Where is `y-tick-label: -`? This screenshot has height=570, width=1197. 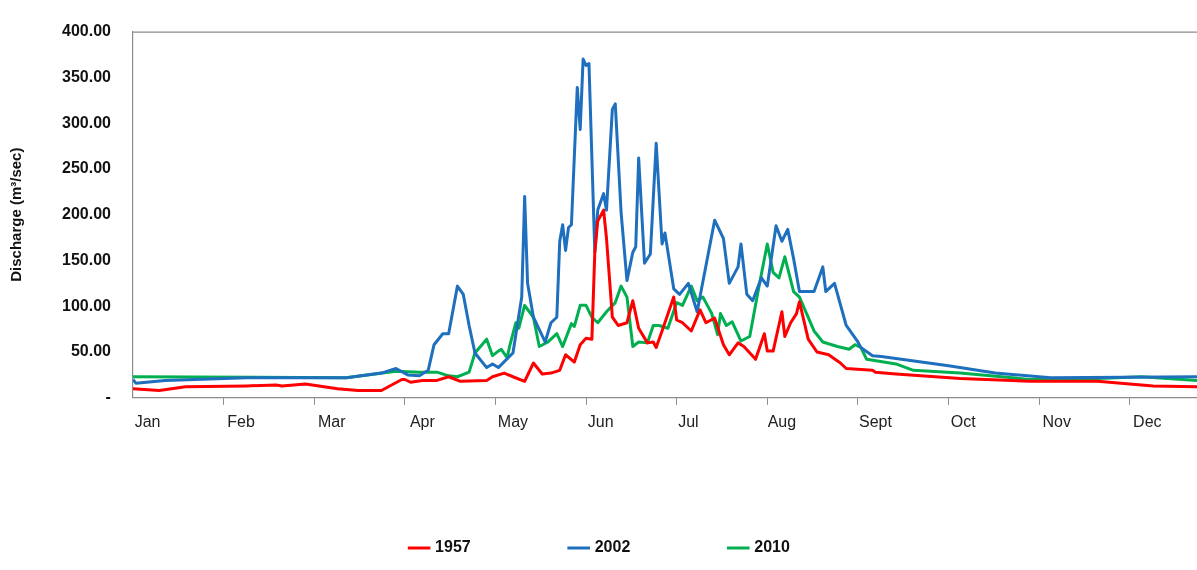
y-tick-label: - is located at coordinates (108, 397).